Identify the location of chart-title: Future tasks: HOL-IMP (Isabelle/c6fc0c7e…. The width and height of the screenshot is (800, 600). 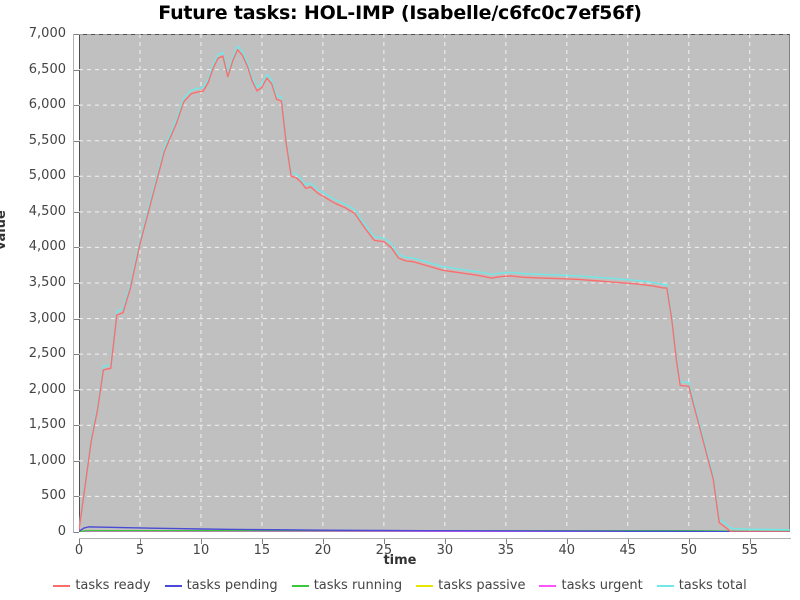
(400, 13).